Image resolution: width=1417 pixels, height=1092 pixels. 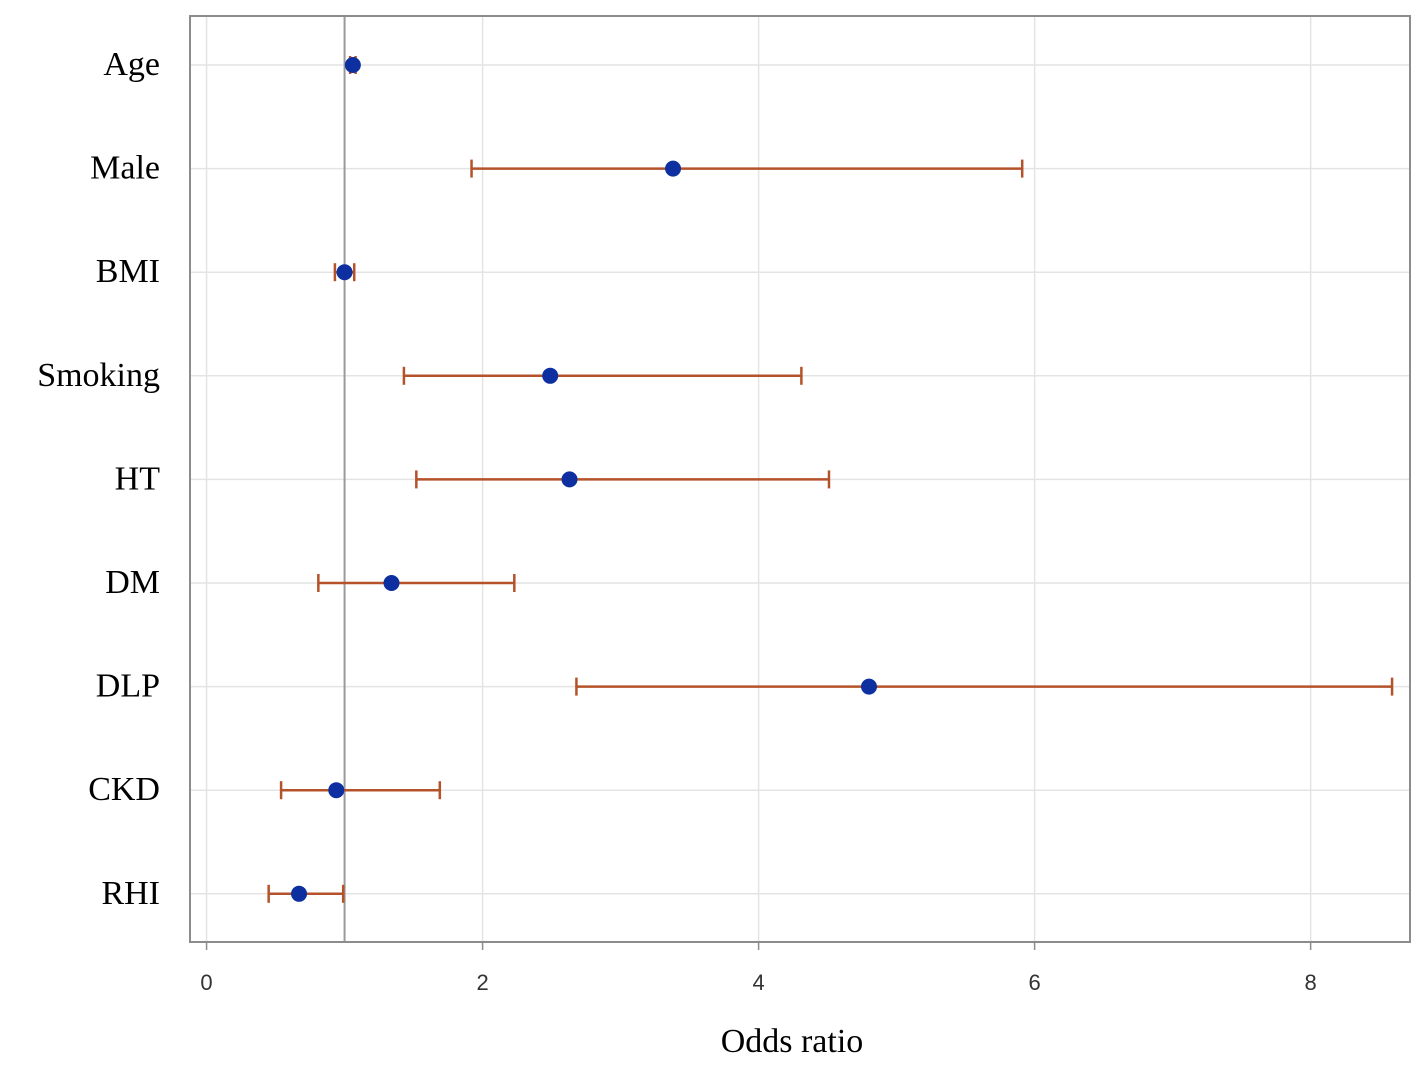 What do you see at coordinates (336, 790) in the screenshot?
I see `estimate-point-ckd` at bounding box center [336, 790].